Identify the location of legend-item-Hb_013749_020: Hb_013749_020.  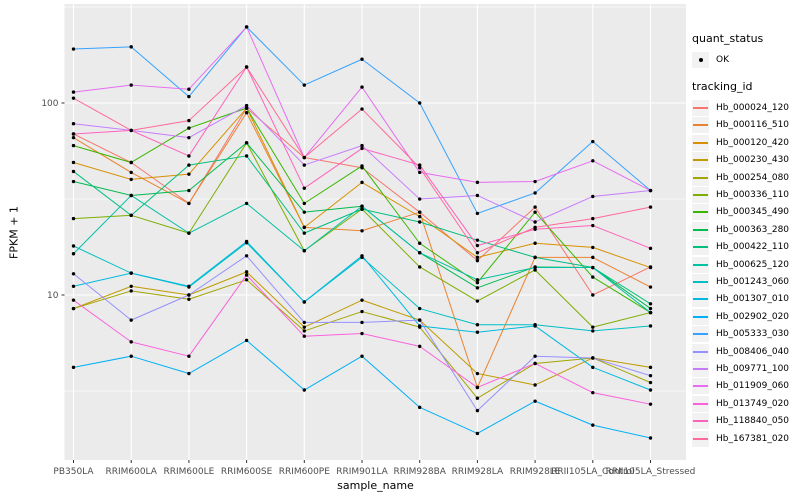
(746, 403).